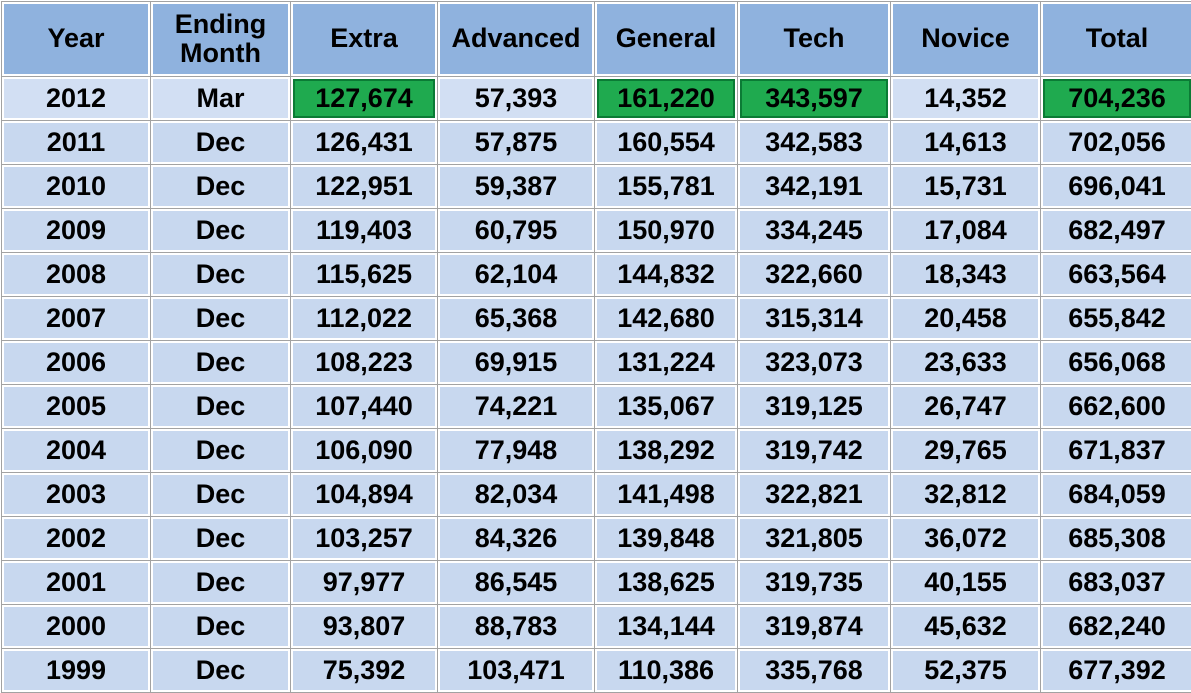  What do you see at coordinates (666, 670) in the screenshot?
I see `table-cell: 110,386` at bounding box center [666, 670].